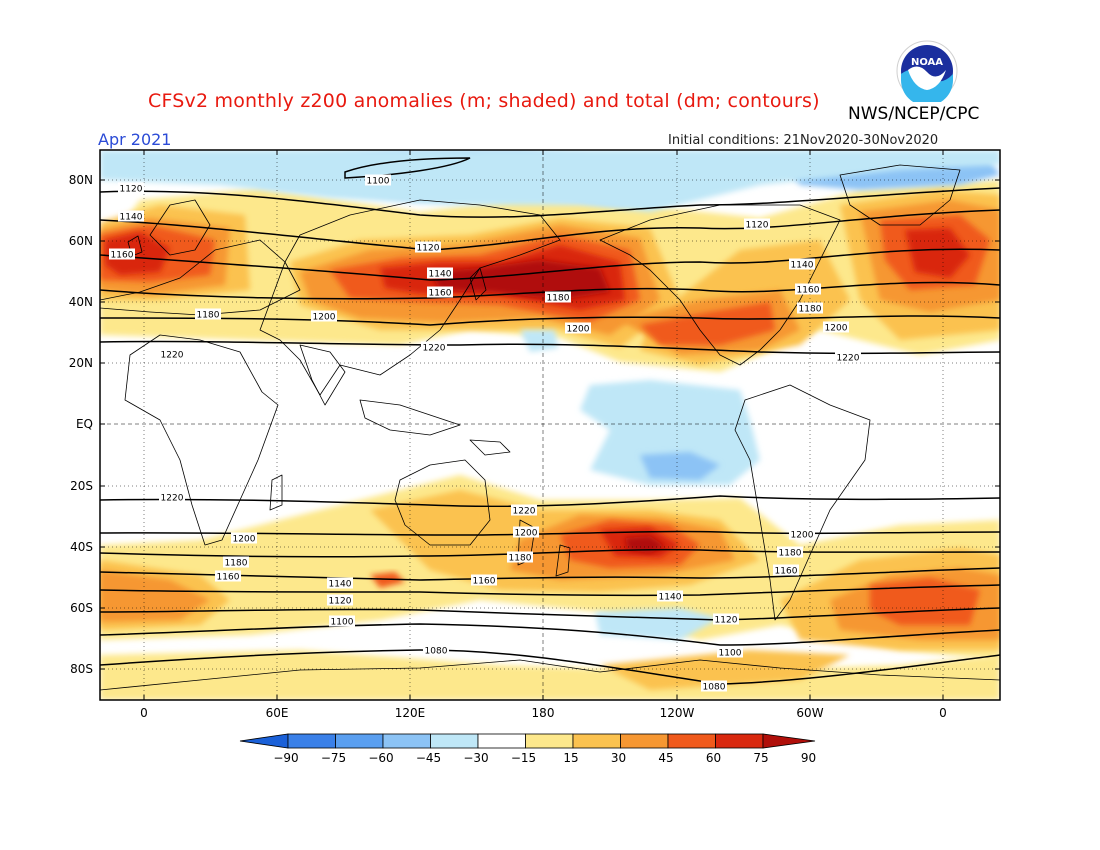  I want to click on logo-text: NOAA, so click(927, 62).